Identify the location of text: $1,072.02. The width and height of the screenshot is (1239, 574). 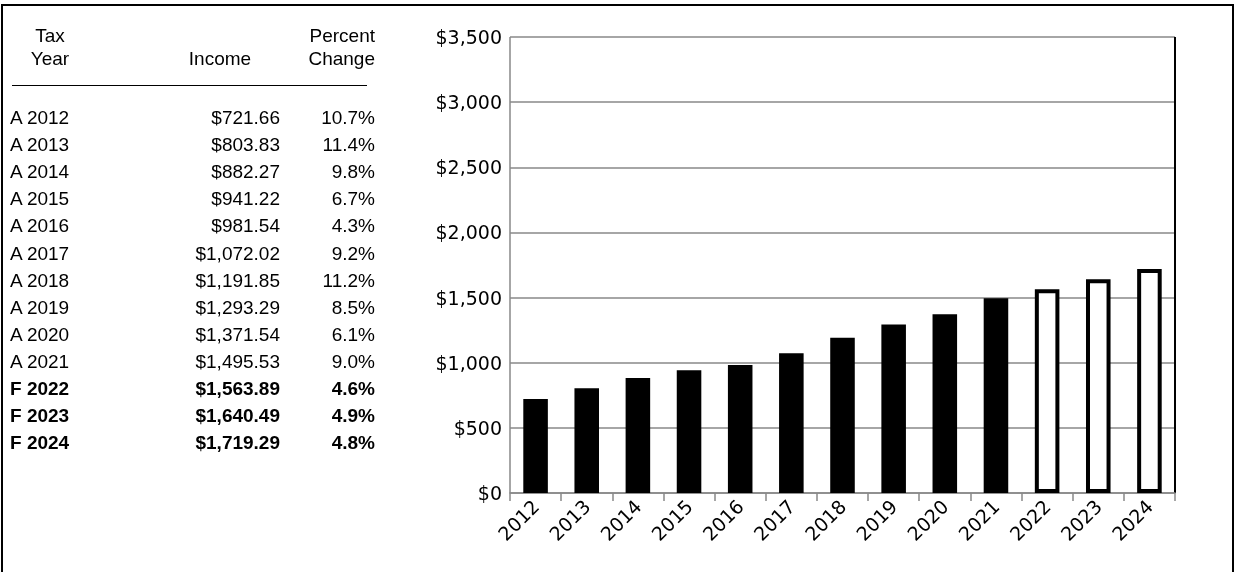
(237, 253).